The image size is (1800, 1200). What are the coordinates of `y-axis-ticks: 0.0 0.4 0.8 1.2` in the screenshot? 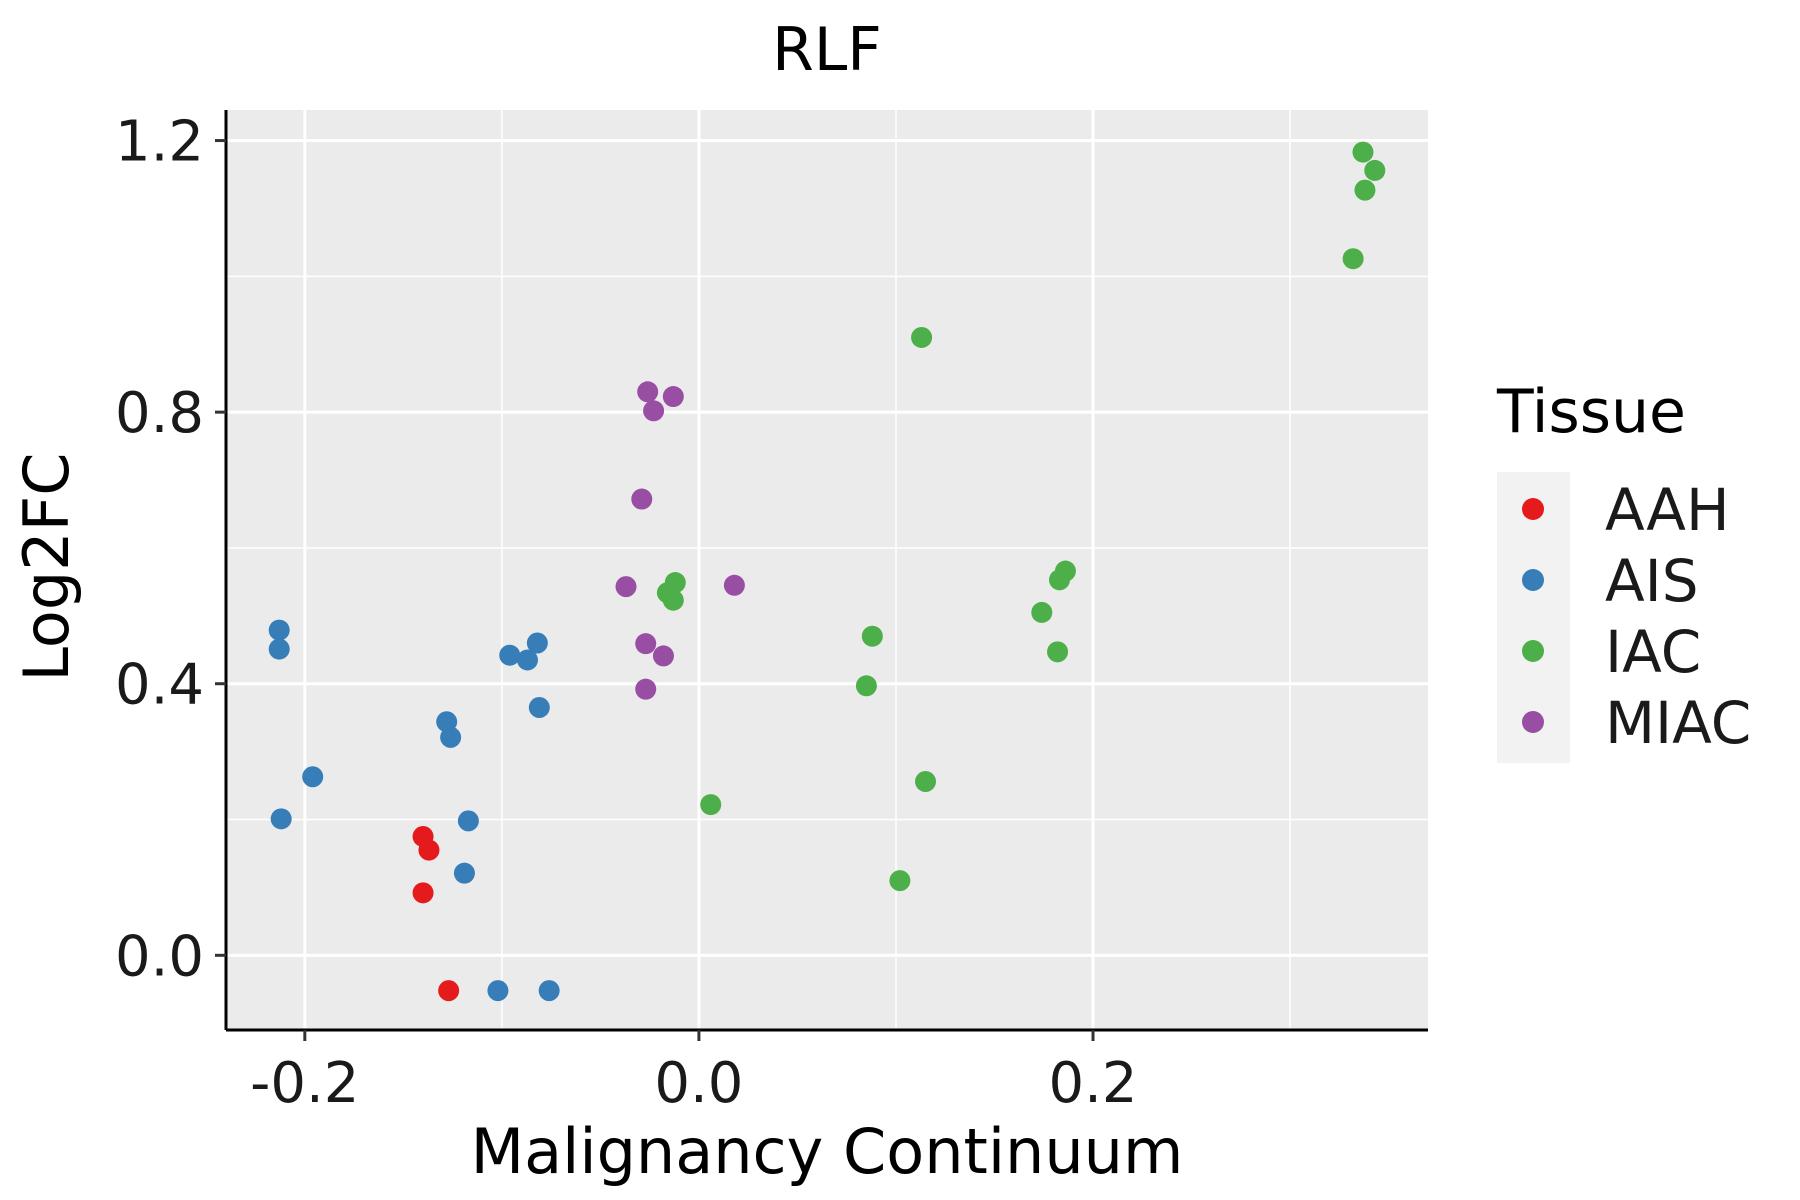 It's located at (170, 549).